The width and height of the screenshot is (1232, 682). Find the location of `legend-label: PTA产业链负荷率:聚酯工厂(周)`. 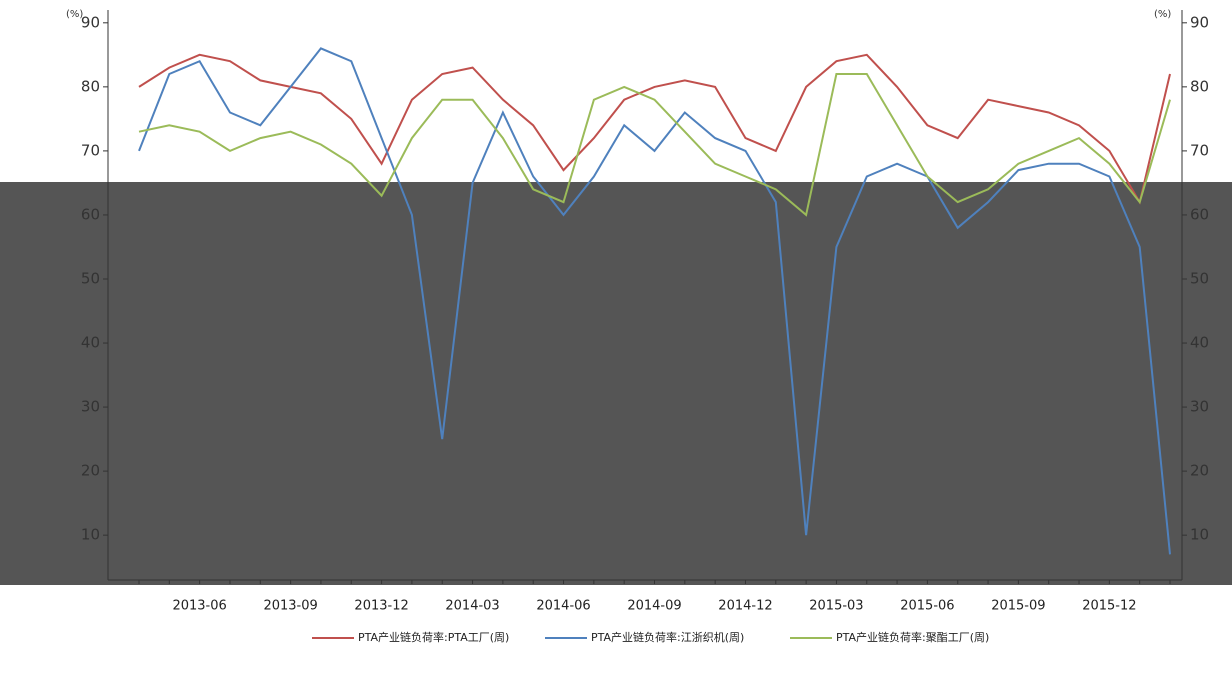

legend-label: PTA产业链负荷率:聚酯工厂(周) is located at coordinates (912, 637).